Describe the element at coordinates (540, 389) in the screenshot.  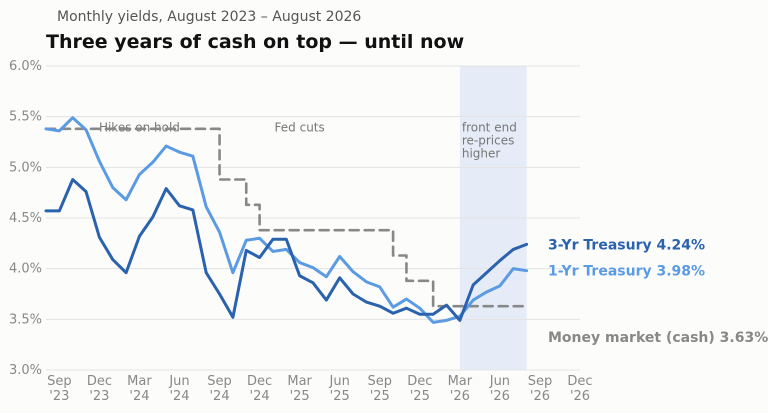
I see `x-tick-label: Sep '26` at that location.